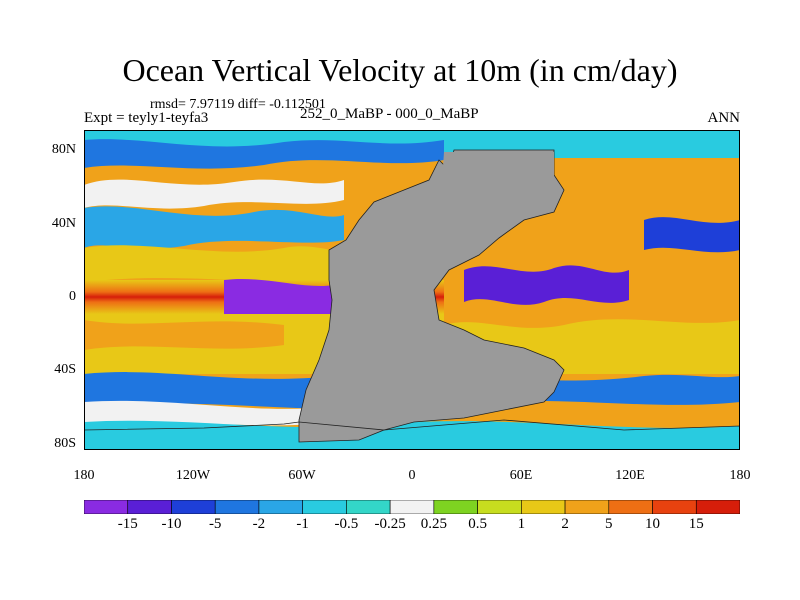 Image resolution: width=800 pixels, height=600 pixels. What do you see at coordinates (264, 154) in the screenshot?
I see `north-blue-band` at bounding box center [264, 154].